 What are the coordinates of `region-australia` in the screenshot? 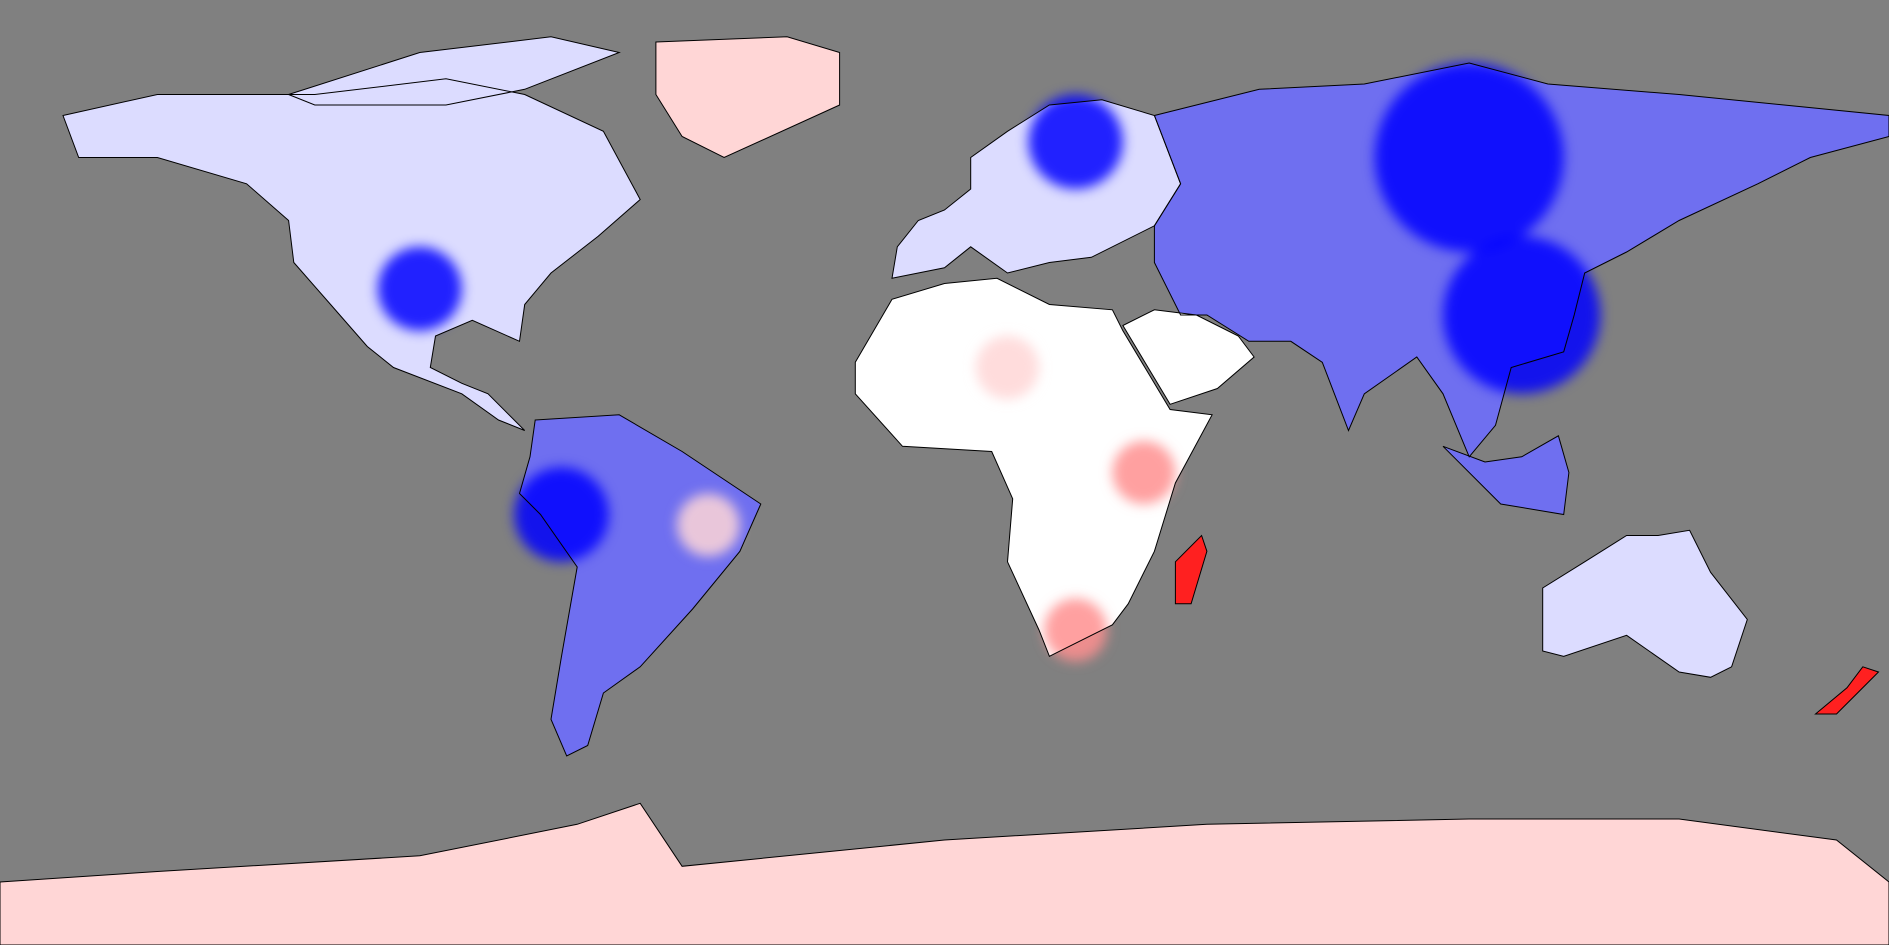 It's located at (1645, 604).